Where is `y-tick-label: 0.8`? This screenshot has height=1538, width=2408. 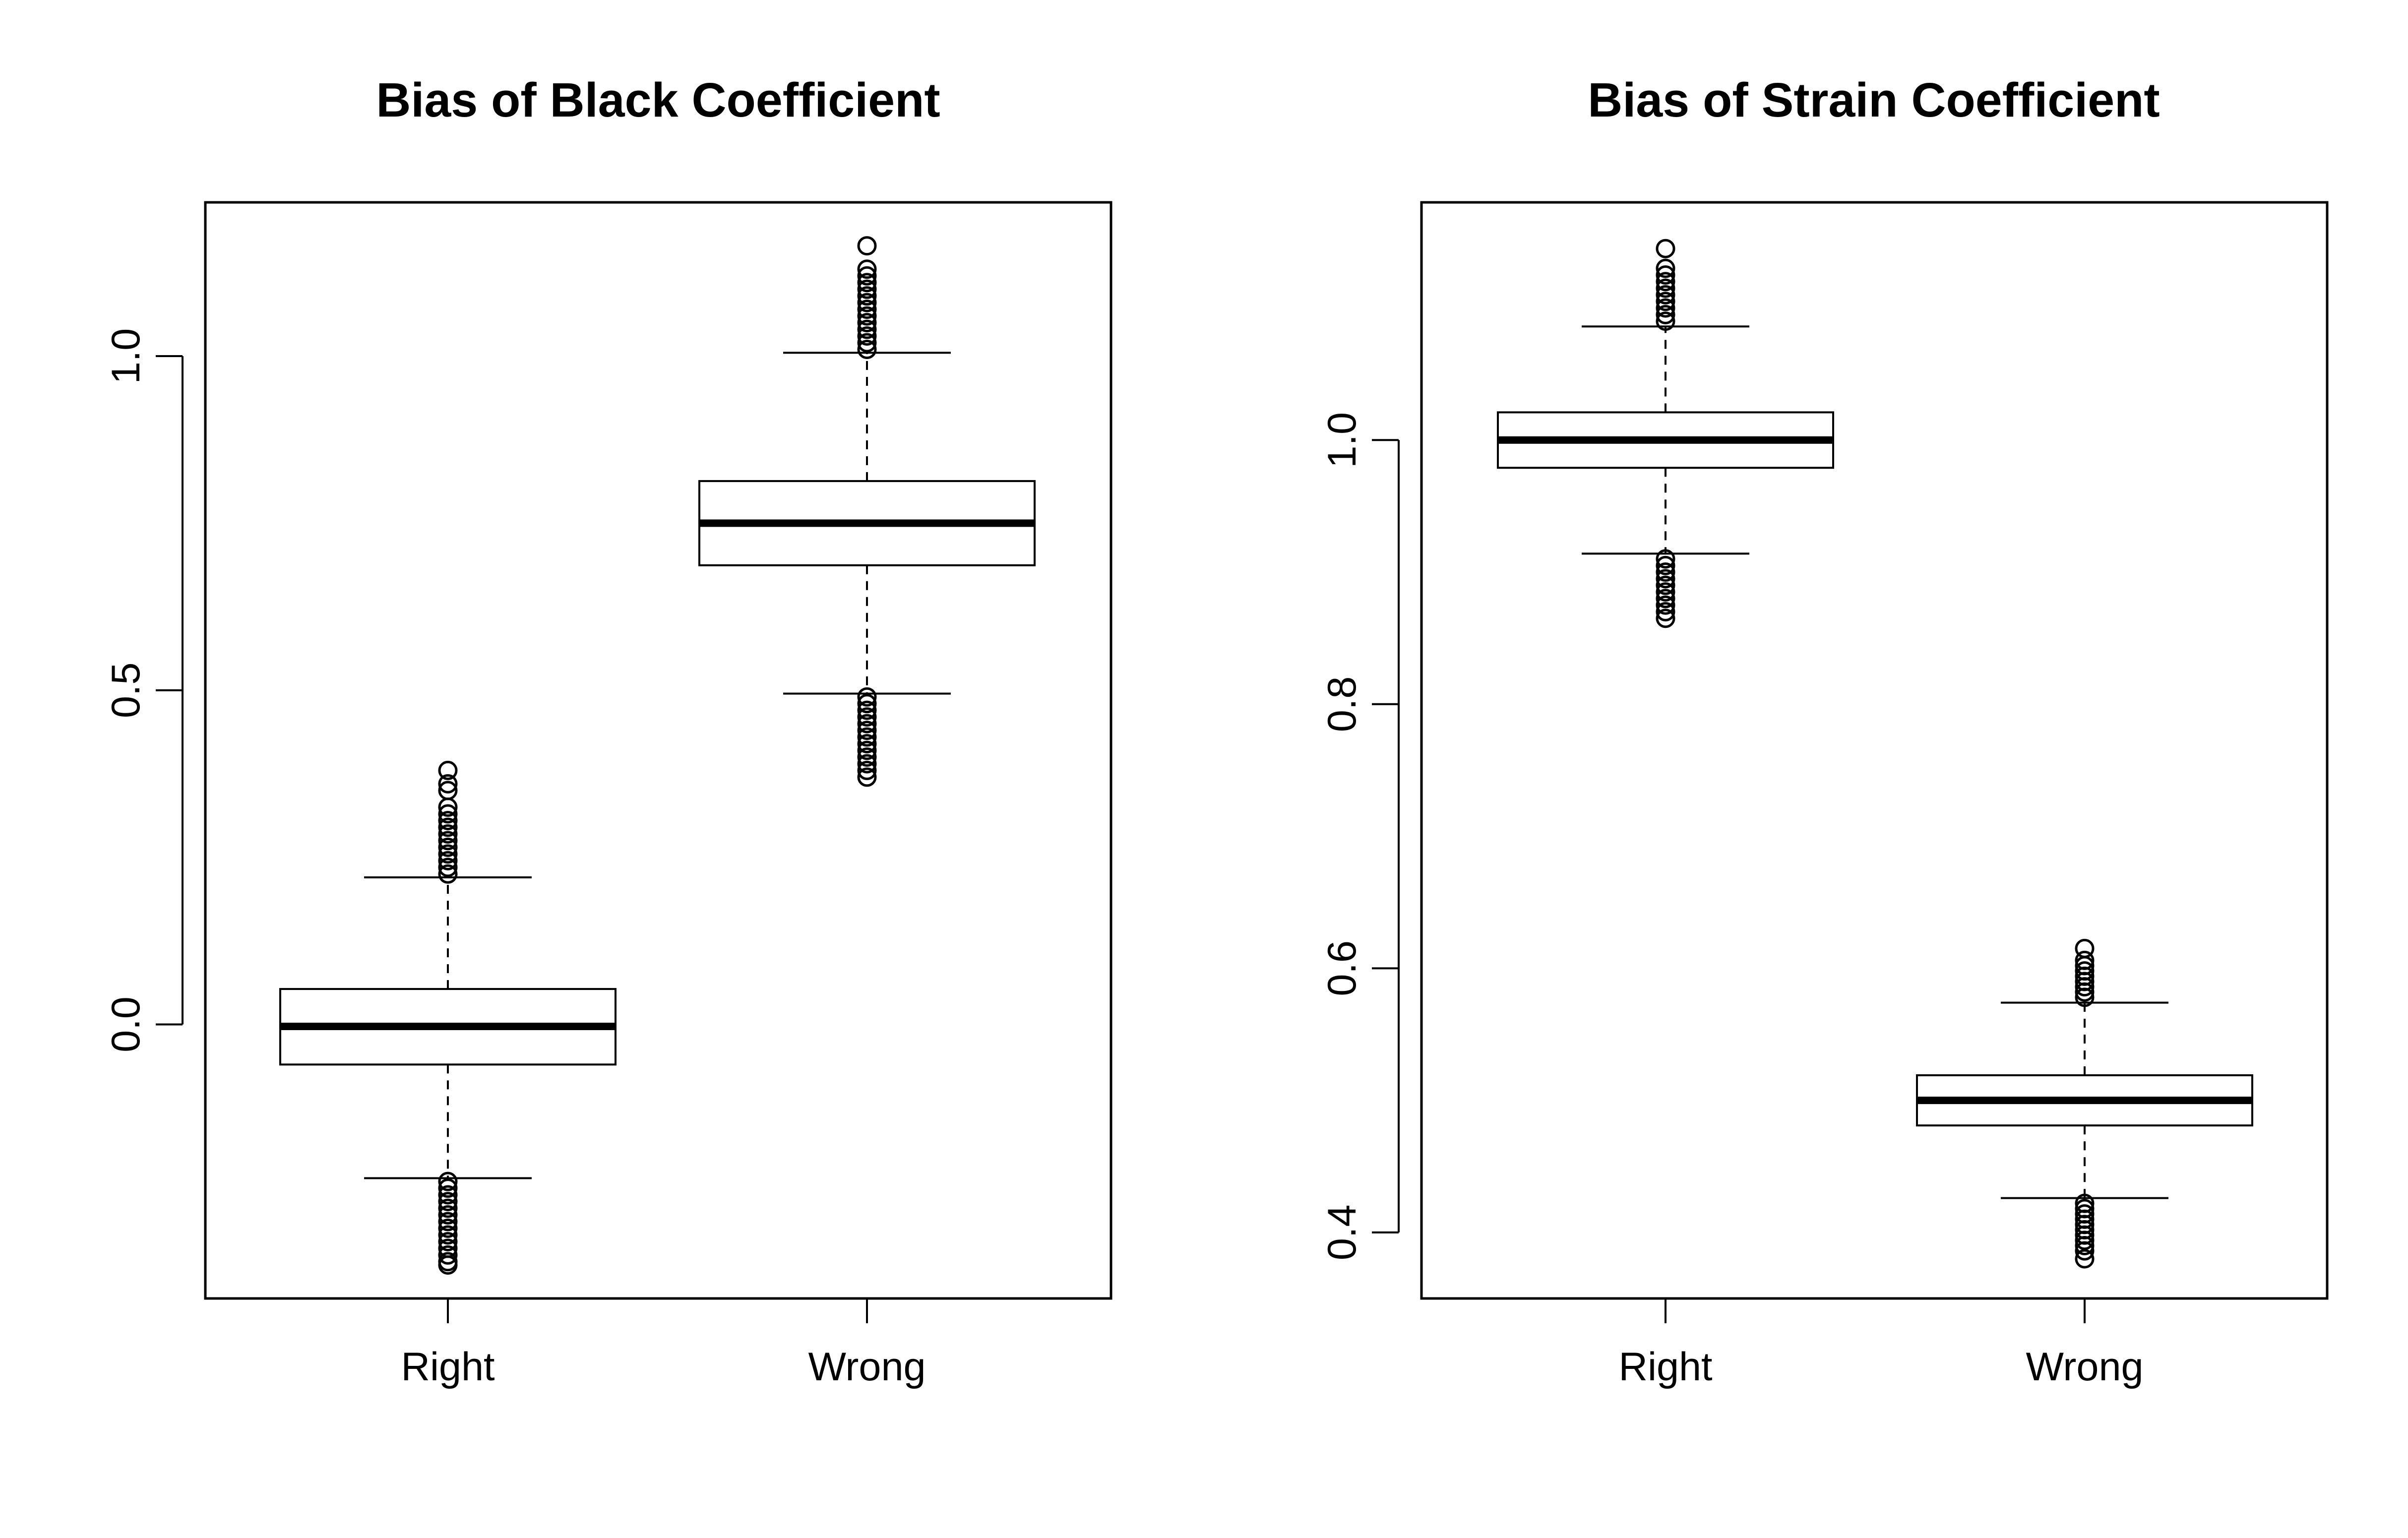
y-tick-label: 0.8 is located at coordinates (1342, 705).